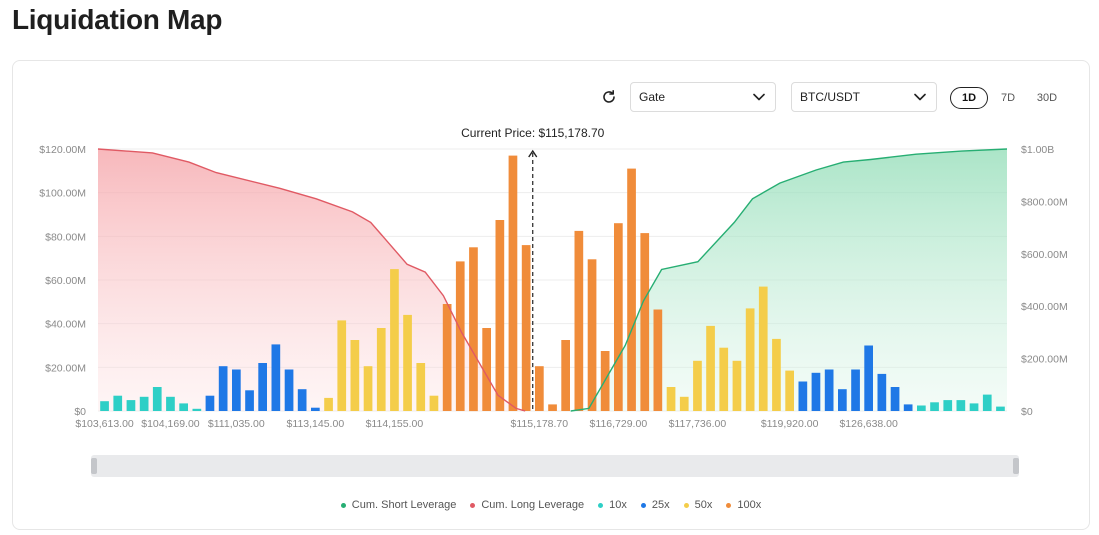 The image size is (1099, 535). What do you see at coordinates (65, 237) in the screenshot?
I see `y-left-tick-label: $80.00M` at bounding box center [65, 237].